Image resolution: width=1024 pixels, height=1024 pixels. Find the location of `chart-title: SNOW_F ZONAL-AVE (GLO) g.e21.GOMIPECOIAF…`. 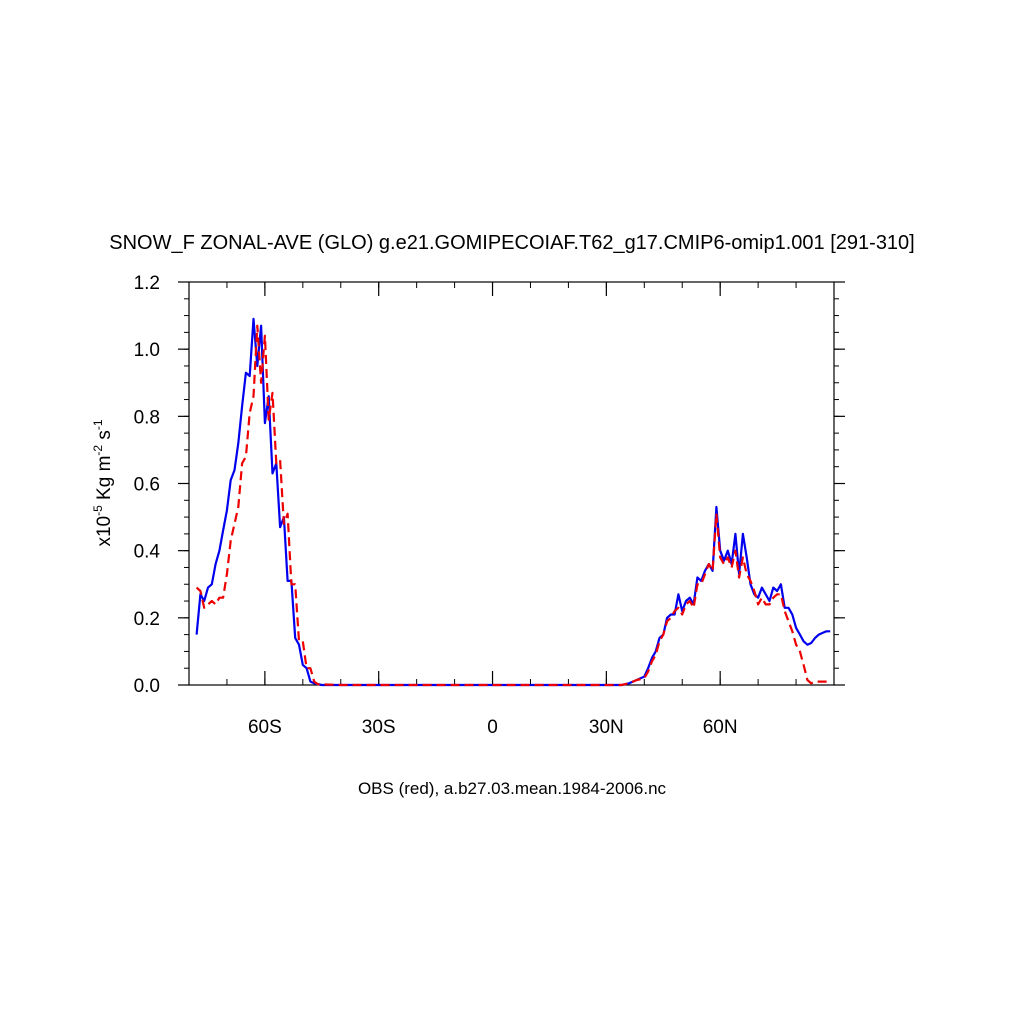

chart-title: SNOW_F ZONAL-AVE (GLO) g.e21.GOMIPECOIAF… is located at coordinates (512, 243).